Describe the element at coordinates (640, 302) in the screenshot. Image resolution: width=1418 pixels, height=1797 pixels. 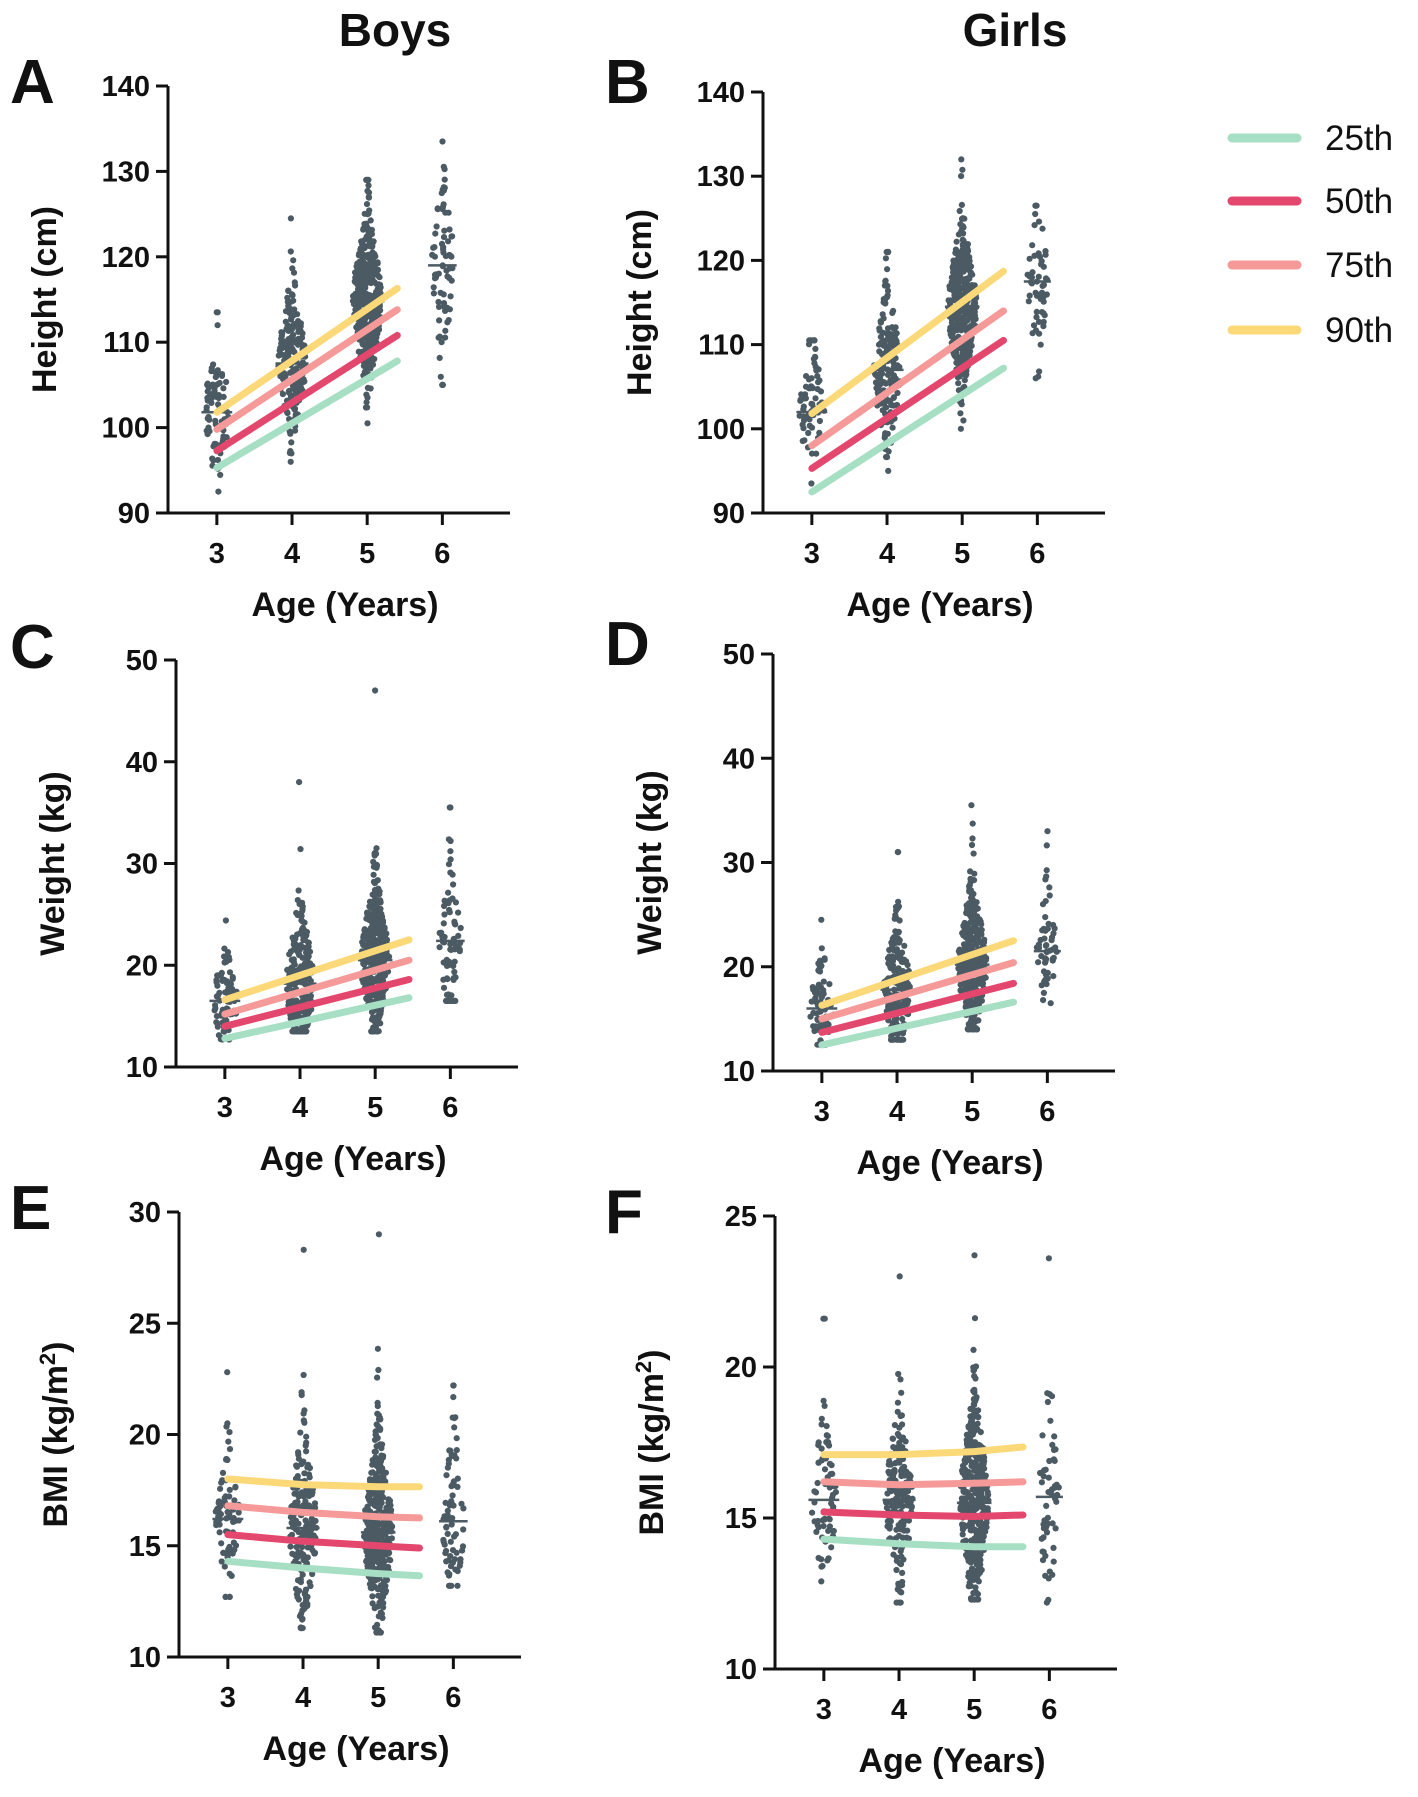
I see `y-axis-label: Height (cm)` at that location.